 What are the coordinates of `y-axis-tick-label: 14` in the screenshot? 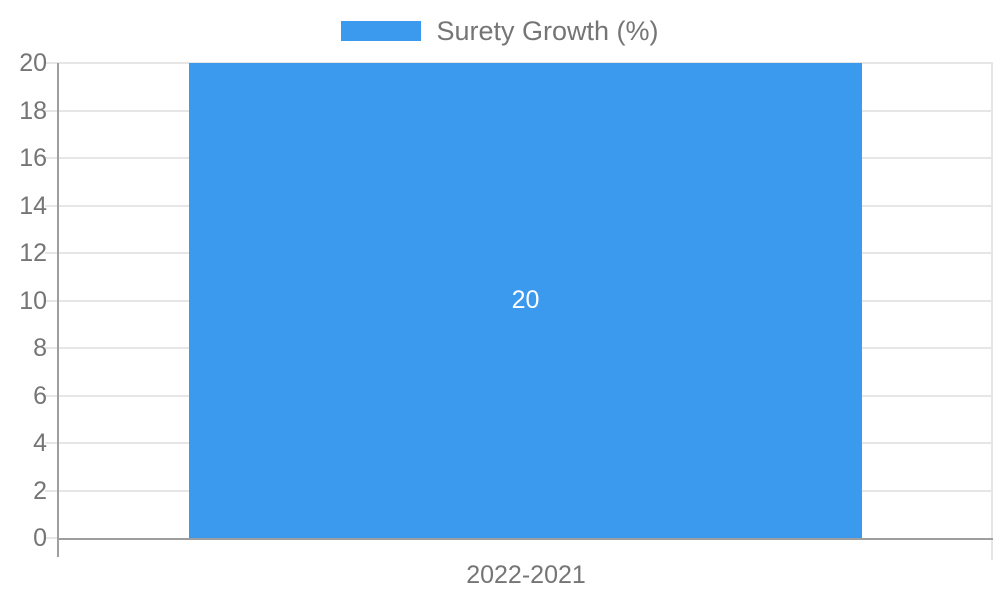 It's located at (33, 206).